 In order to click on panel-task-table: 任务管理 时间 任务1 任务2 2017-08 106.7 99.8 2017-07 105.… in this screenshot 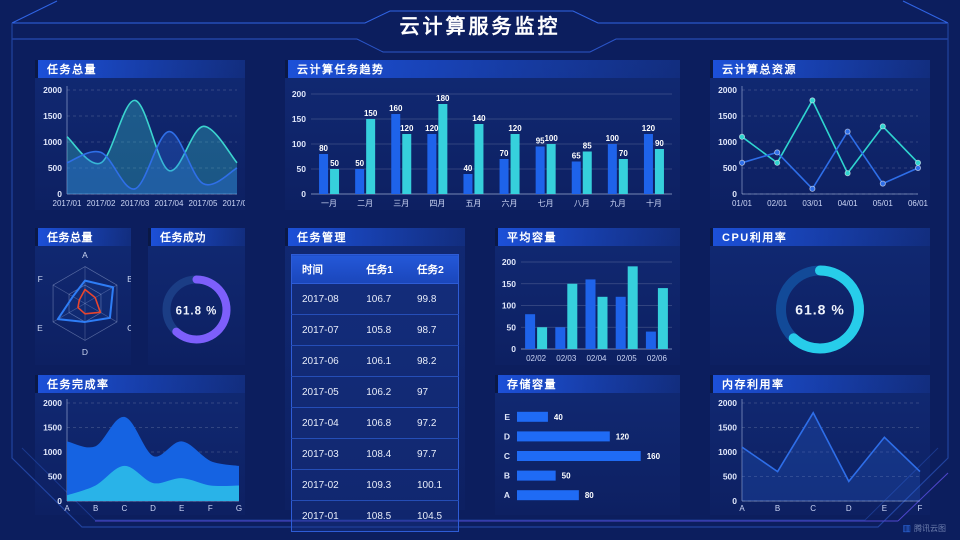, I will do `click(375, 380)`.